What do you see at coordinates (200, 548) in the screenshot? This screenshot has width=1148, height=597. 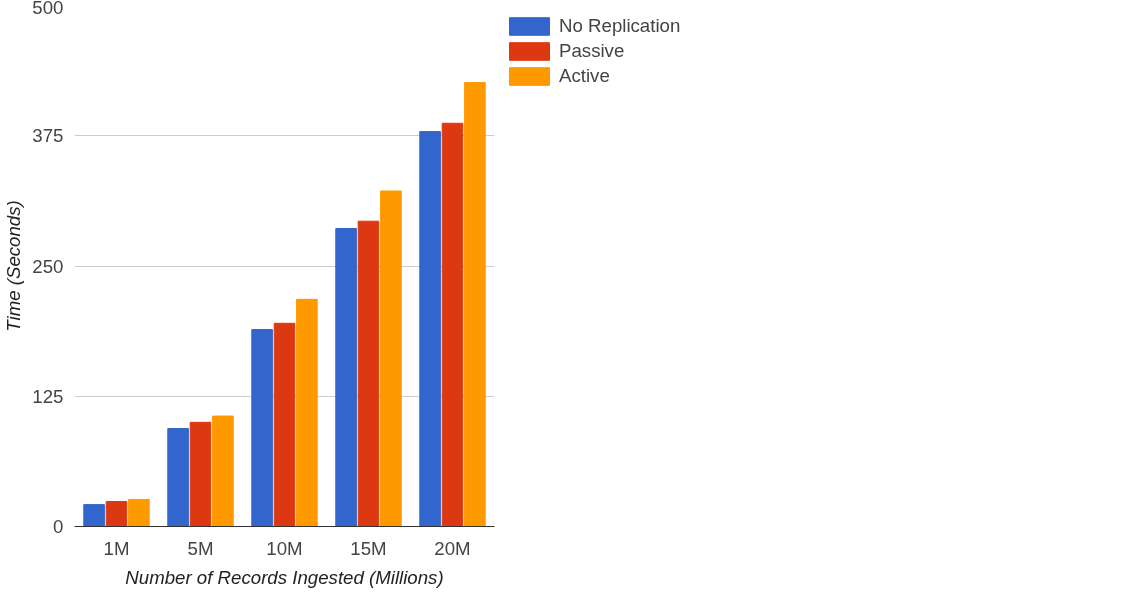 I see `x-tick-label: 5M` at bounding box center [200, 548].